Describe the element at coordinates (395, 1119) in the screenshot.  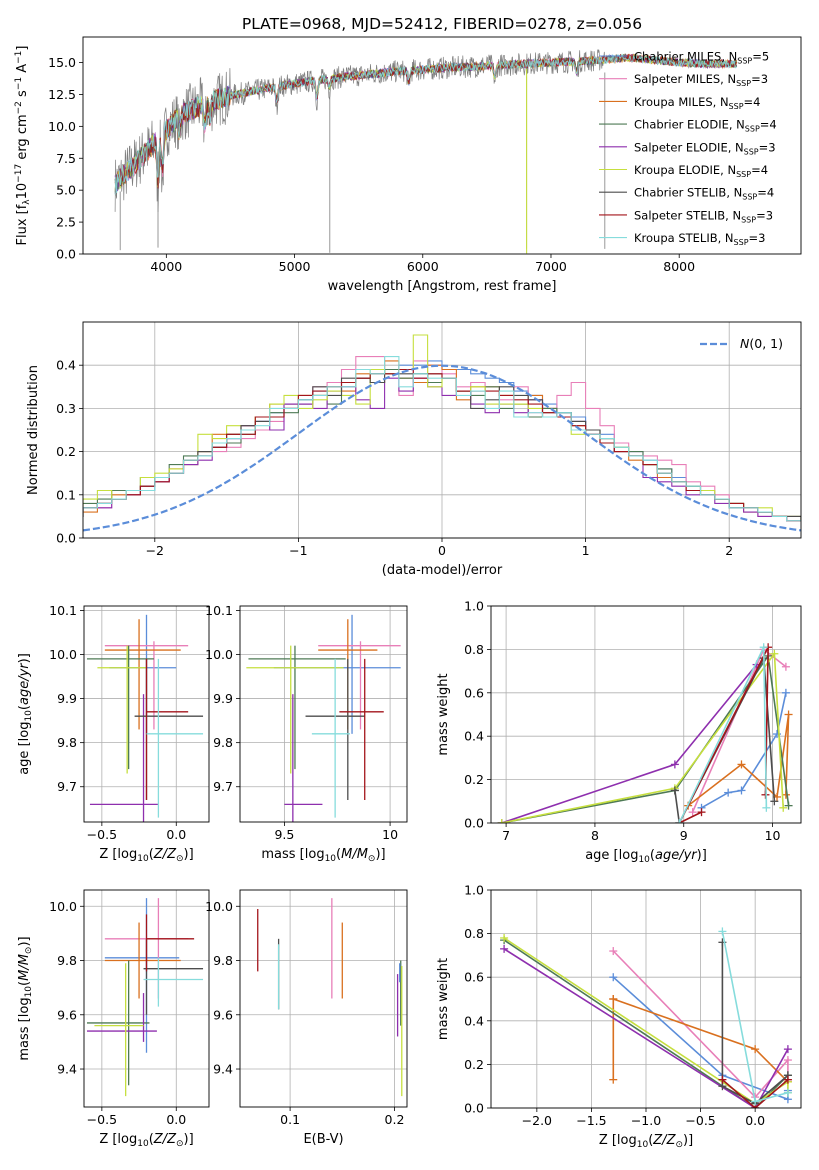
I see `x-tick-label: 0.2` at that location.